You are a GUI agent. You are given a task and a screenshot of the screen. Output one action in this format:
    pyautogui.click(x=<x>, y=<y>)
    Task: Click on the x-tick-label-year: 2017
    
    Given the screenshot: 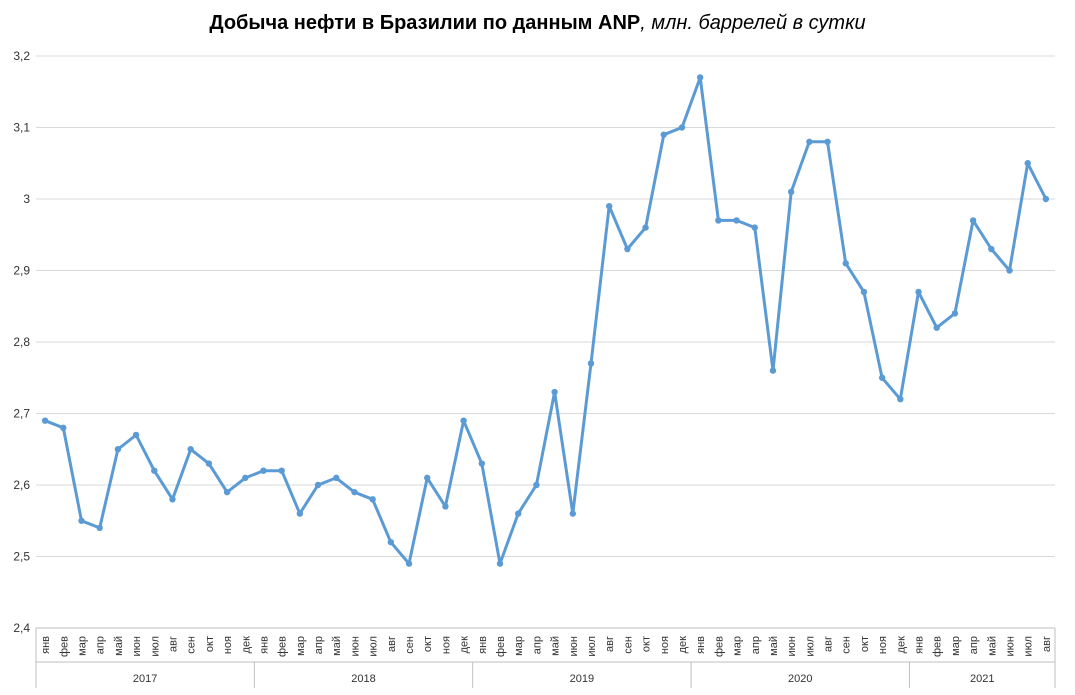 What is the action you would take?
    pyautogui.click(x=145, y=679)
    